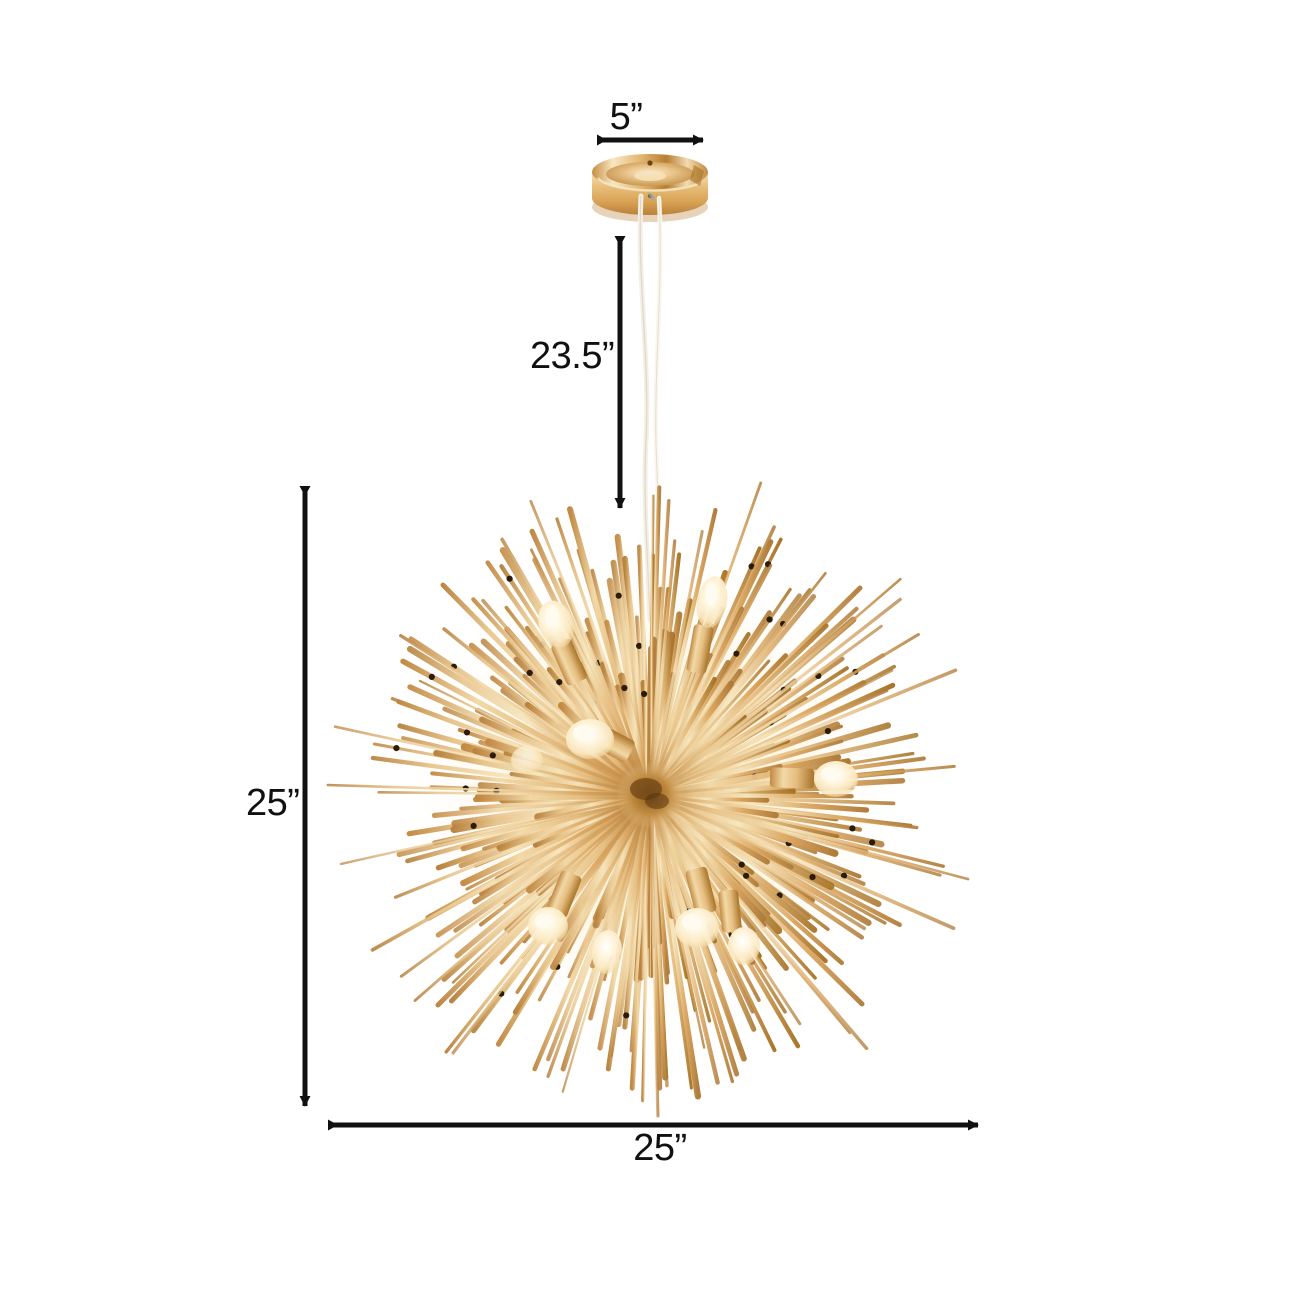 This screenshot has height=1300, width=1300. I want to click on canopy-width-label: 5”, so click(626, 117).